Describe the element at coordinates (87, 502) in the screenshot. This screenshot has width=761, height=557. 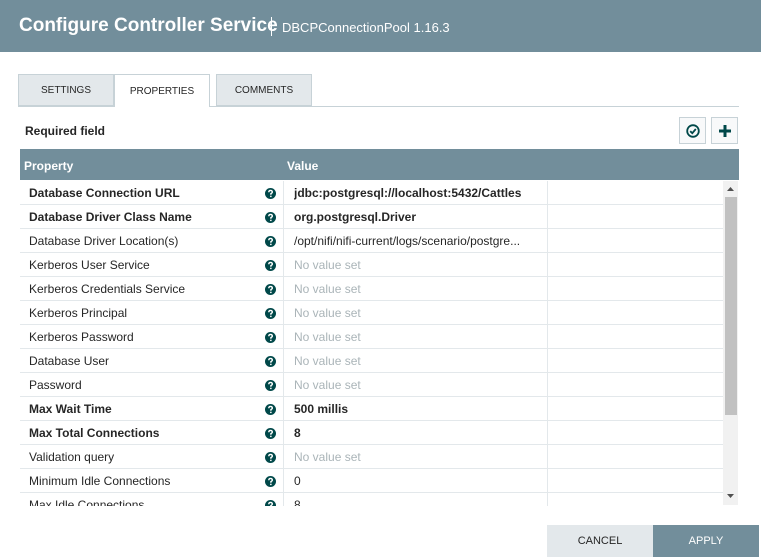
I see `property-name: Max Idle Connections` at that location.